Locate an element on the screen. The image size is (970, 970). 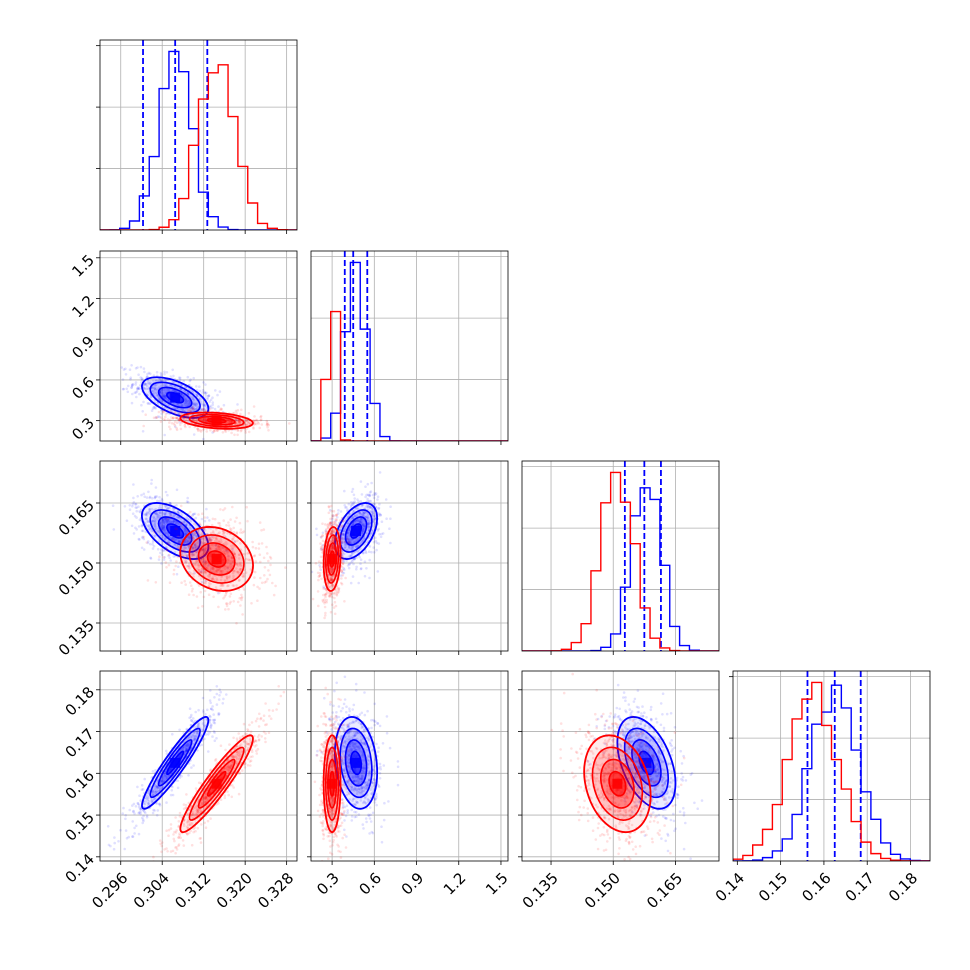
panel-frame is located at coordinates (620, 556).